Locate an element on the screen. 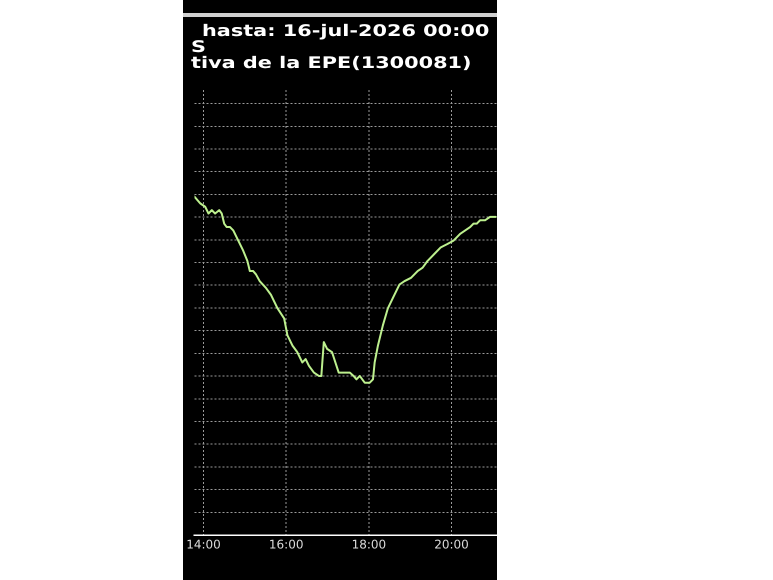 The image size is (773, 580). chart-subtitle: S is located at coordinates (198, 46).